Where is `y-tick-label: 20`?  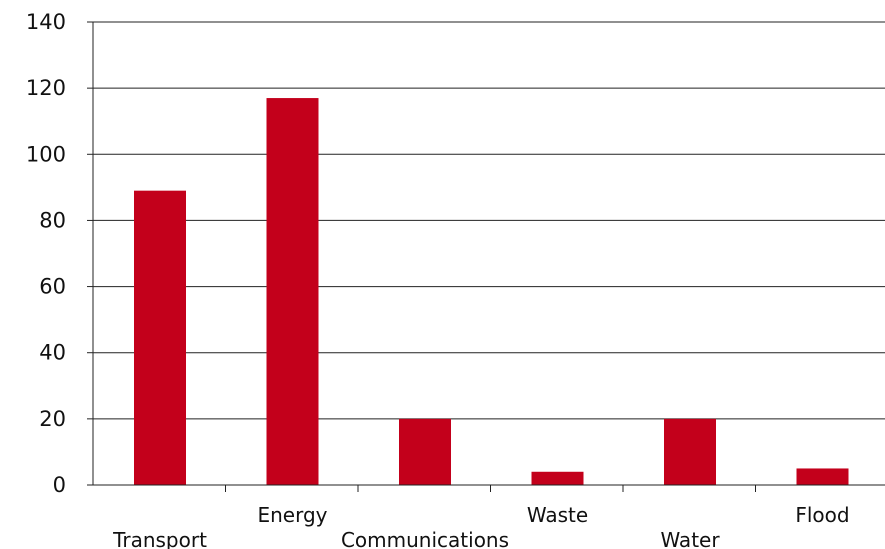 y-tick-label: 20 is located at coordinates (52, 419).